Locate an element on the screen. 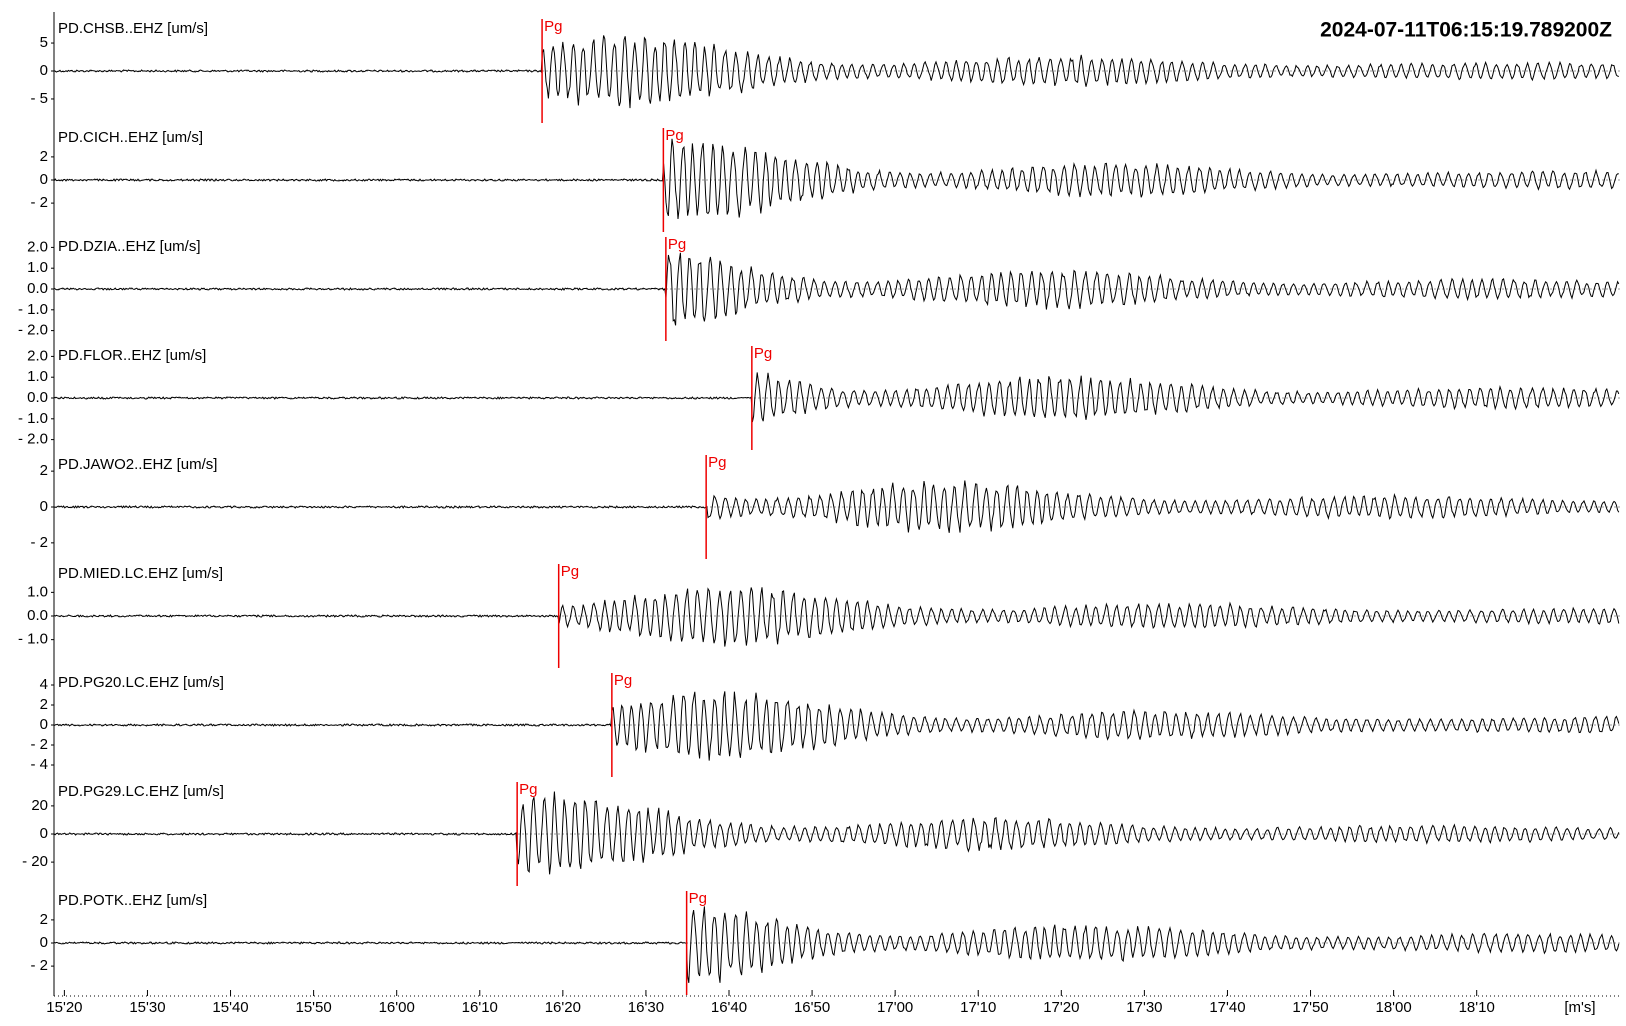 This screenshot has height=1026, width=1626. y-tick-label: - 4 is located at coordinates (39, 764).